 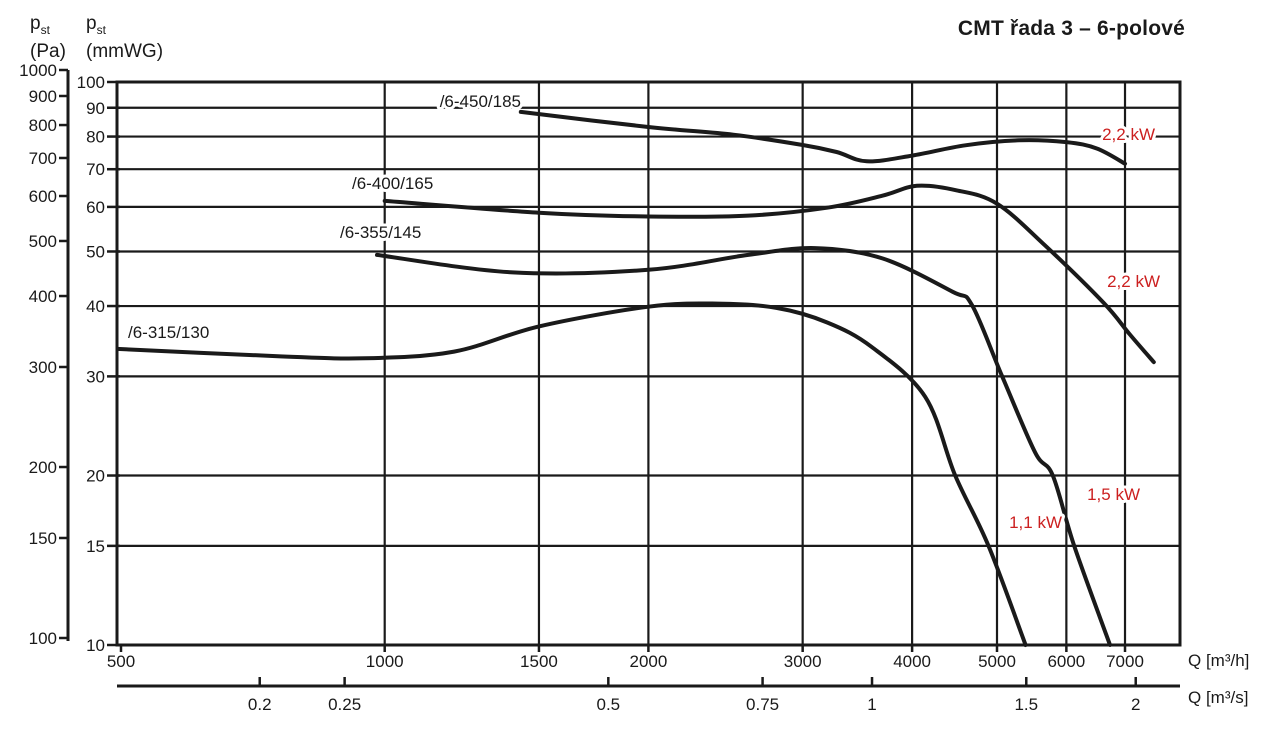 What do you see at coordinates (609, 704) in the screenshot?
I see `x2-tick-label: 0.5` at bounding box center [609, 704].